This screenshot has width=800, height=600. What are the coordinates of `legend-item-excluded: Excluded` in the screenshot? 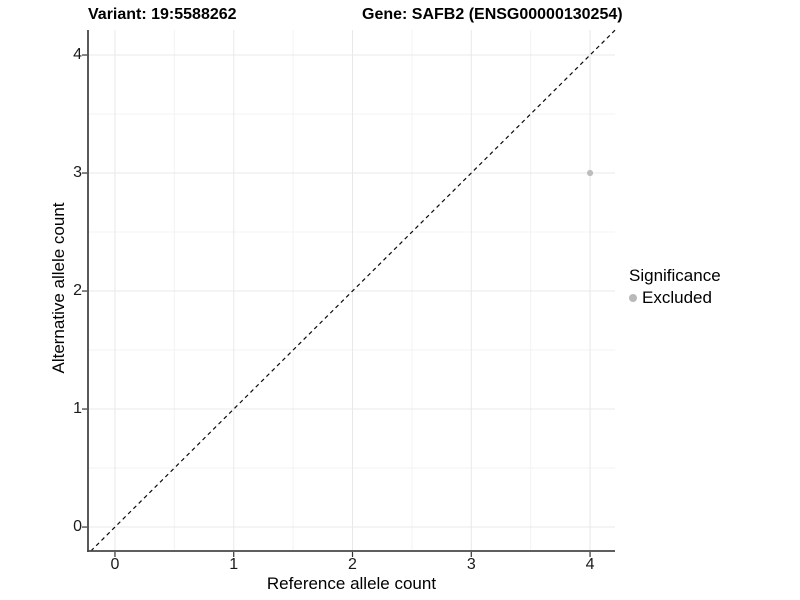 It's located at (675, 298).